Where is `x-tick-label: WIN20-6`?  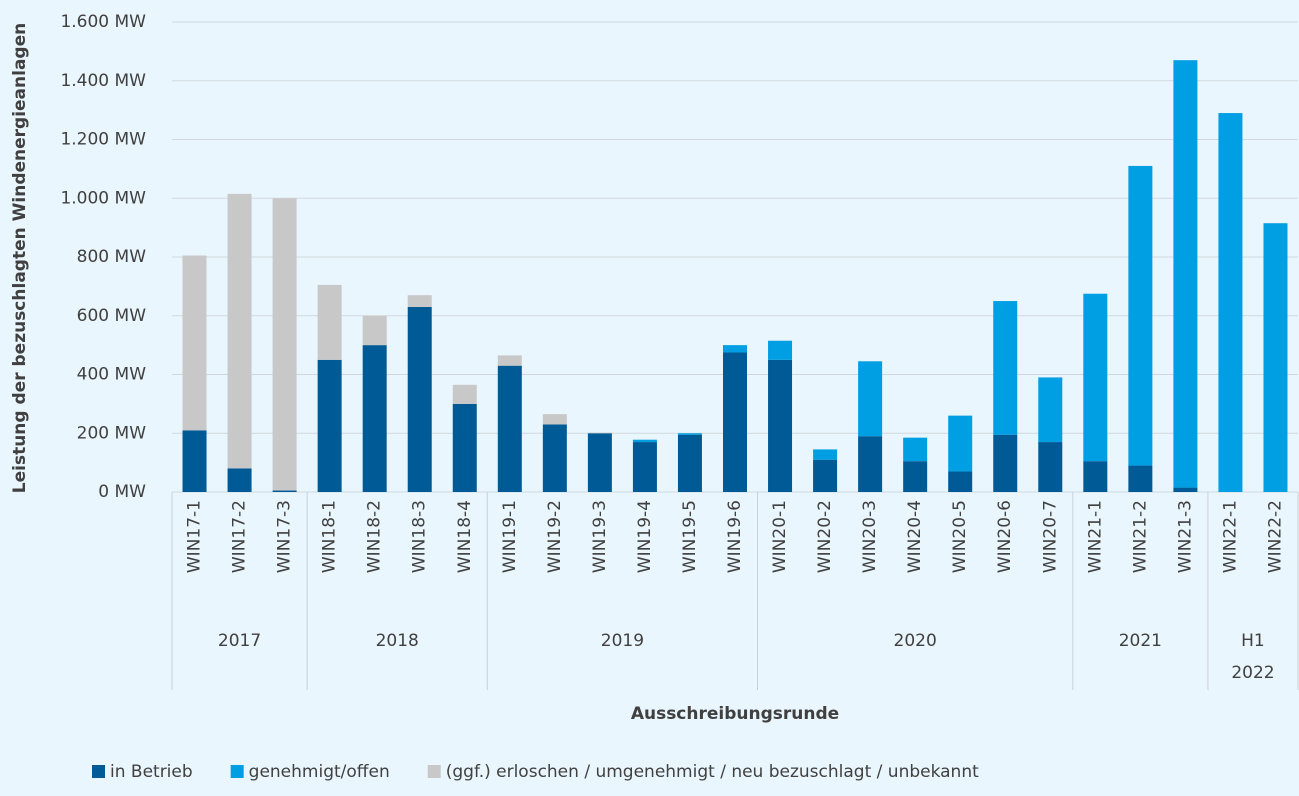 x-tick-label: WIN20-6 is located at coordinates (1005, 536).